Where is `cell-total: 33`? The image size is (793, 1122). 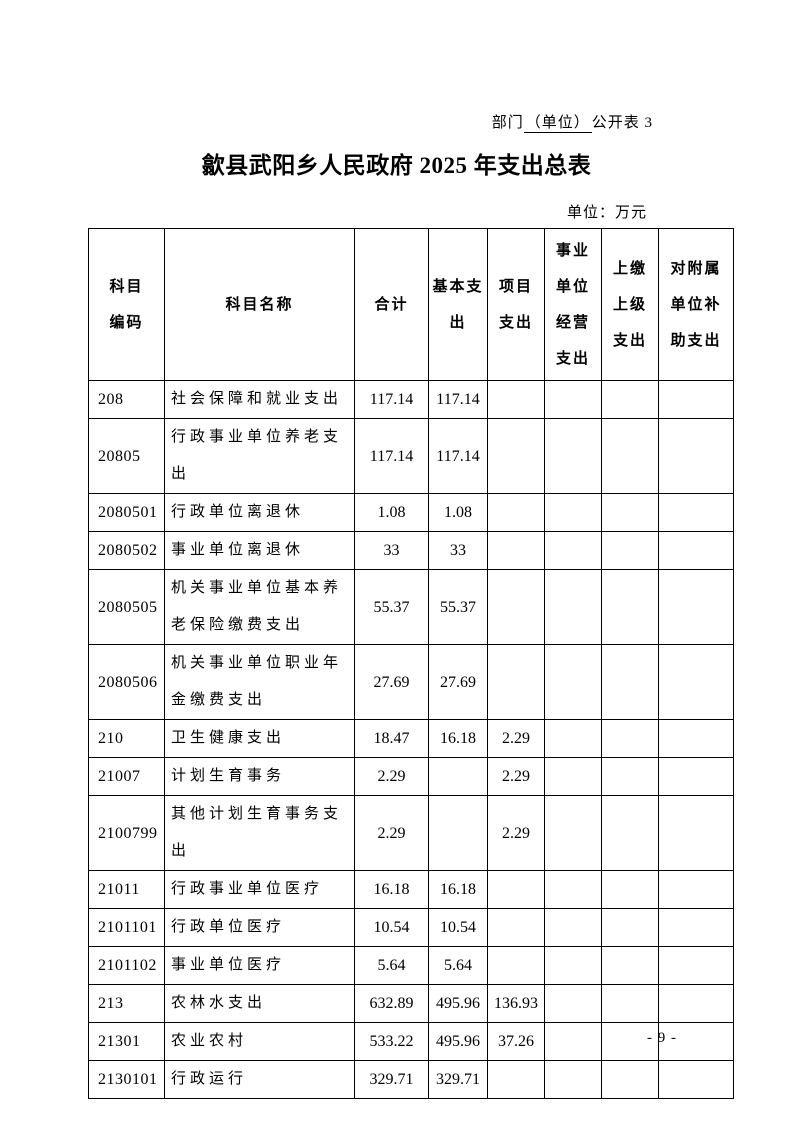
cell-total: 33 is located at coordinates (391, 550).